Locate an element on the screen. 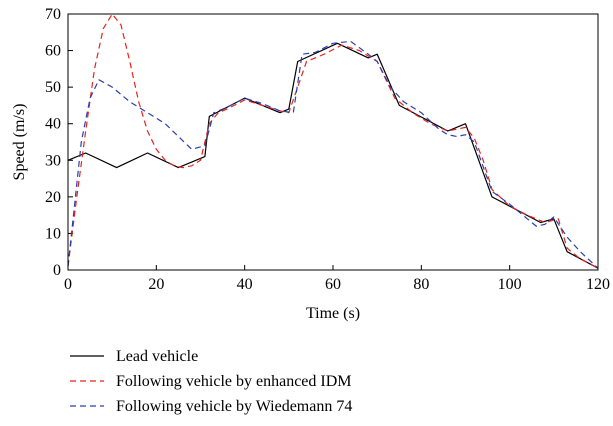 The height and width of the screenshot is (426, 613). x-axis-ticks: 0 20 40 60 80 100 120 is located at coordinates (337, 279).